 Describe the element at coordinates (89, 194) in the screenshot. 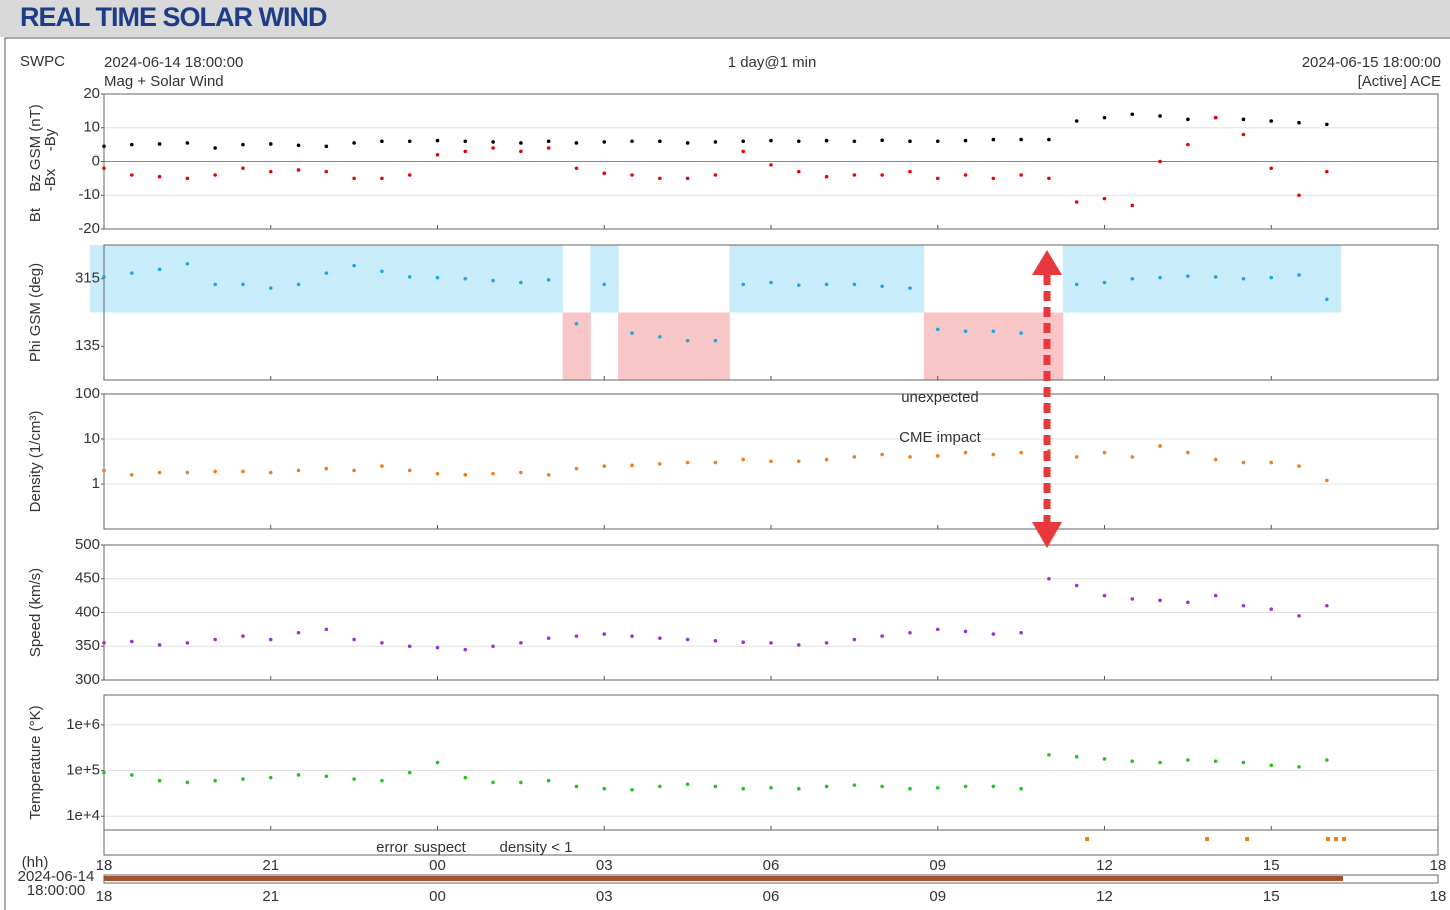

I see `y-tick-label: -10` at that location.